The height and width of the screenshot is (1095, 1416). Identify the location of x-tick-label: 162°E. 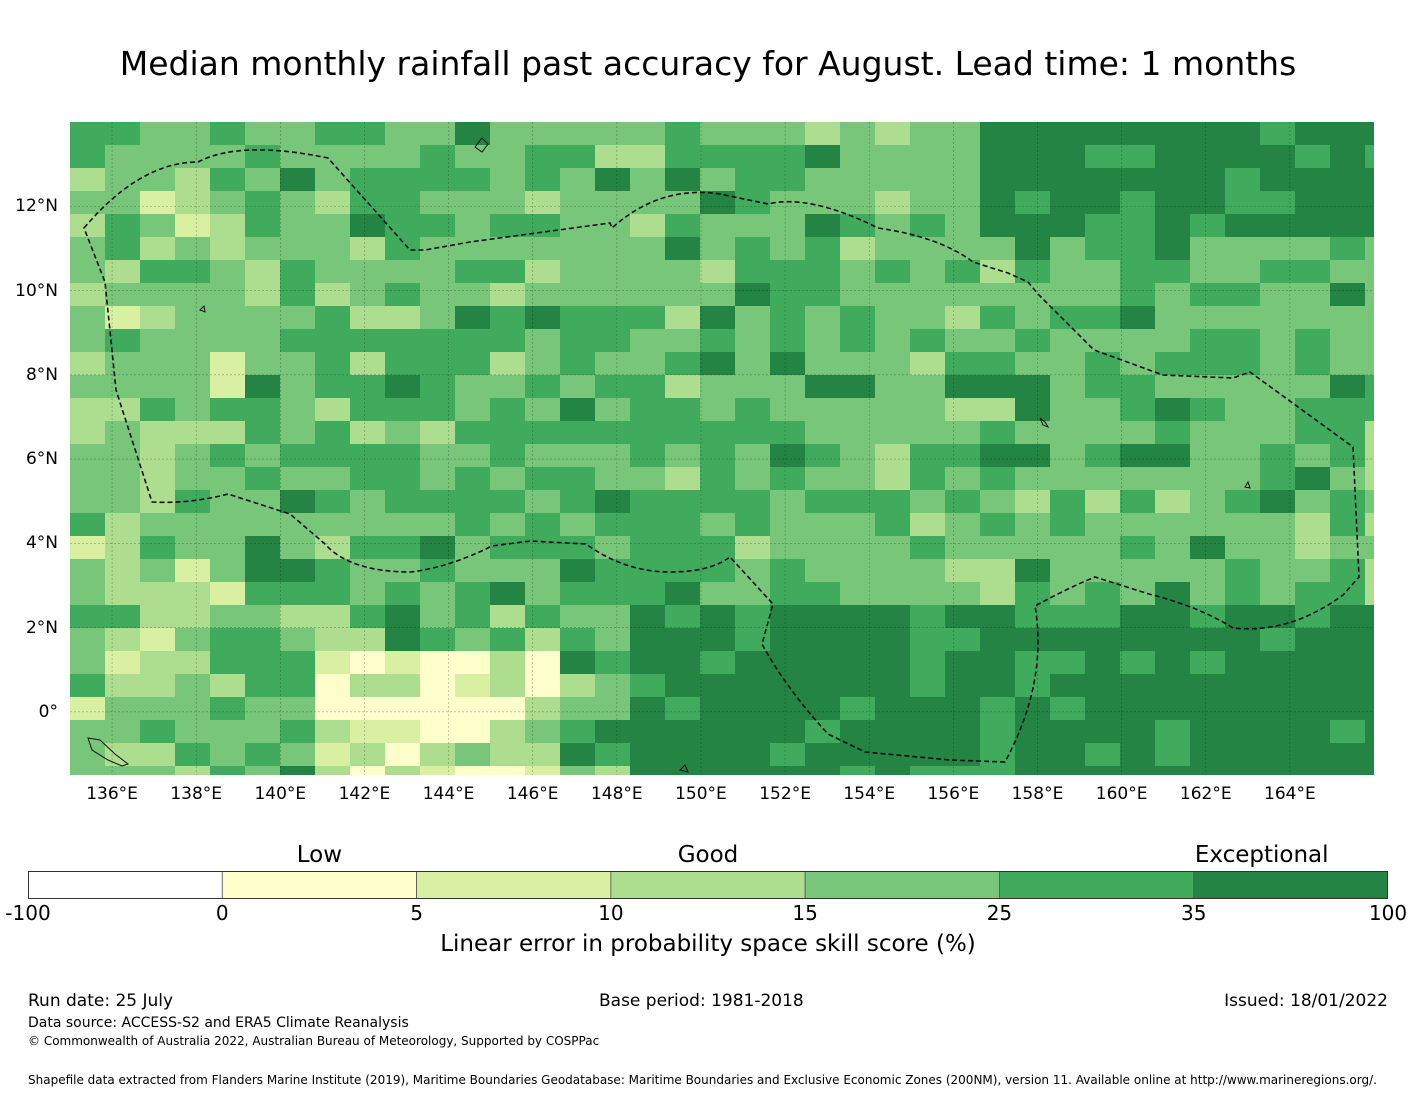
(1205, 794).